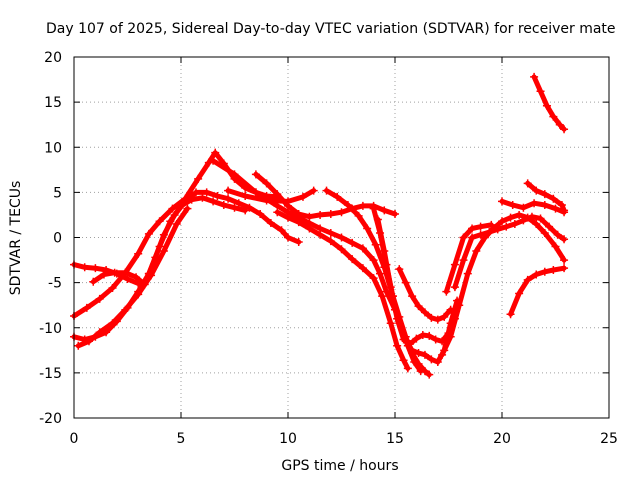 The width and height of the screenshot is (640, 480). What do you see at coordinates (16, 238) in the screenshot?
I see `y-axis-label: SDTVAR / TECUs` at bounding box center [16, 238].